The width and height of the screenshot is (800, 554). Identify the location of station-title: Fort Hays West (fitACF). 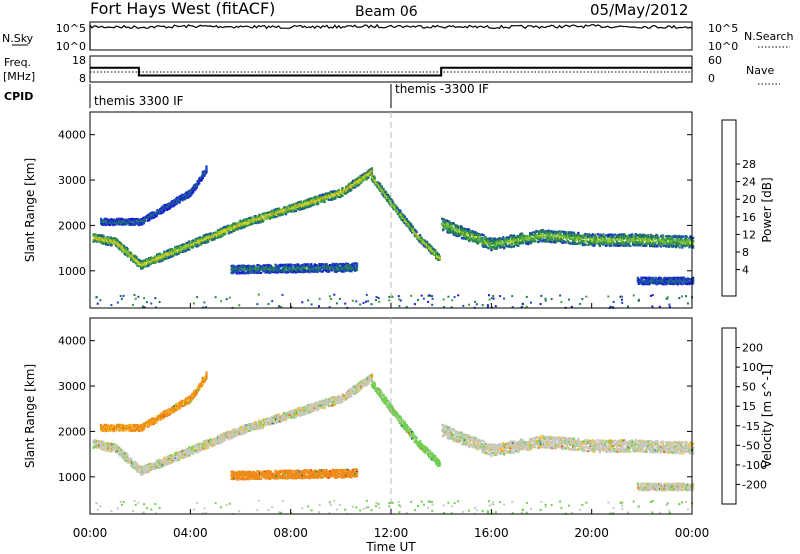
(182, 9).